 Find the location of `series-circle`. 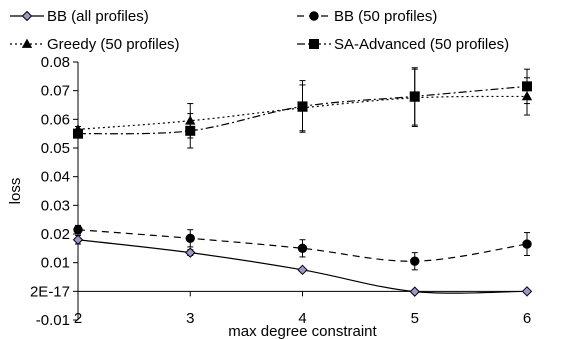

series-circle is located at coordinates (302, 247).